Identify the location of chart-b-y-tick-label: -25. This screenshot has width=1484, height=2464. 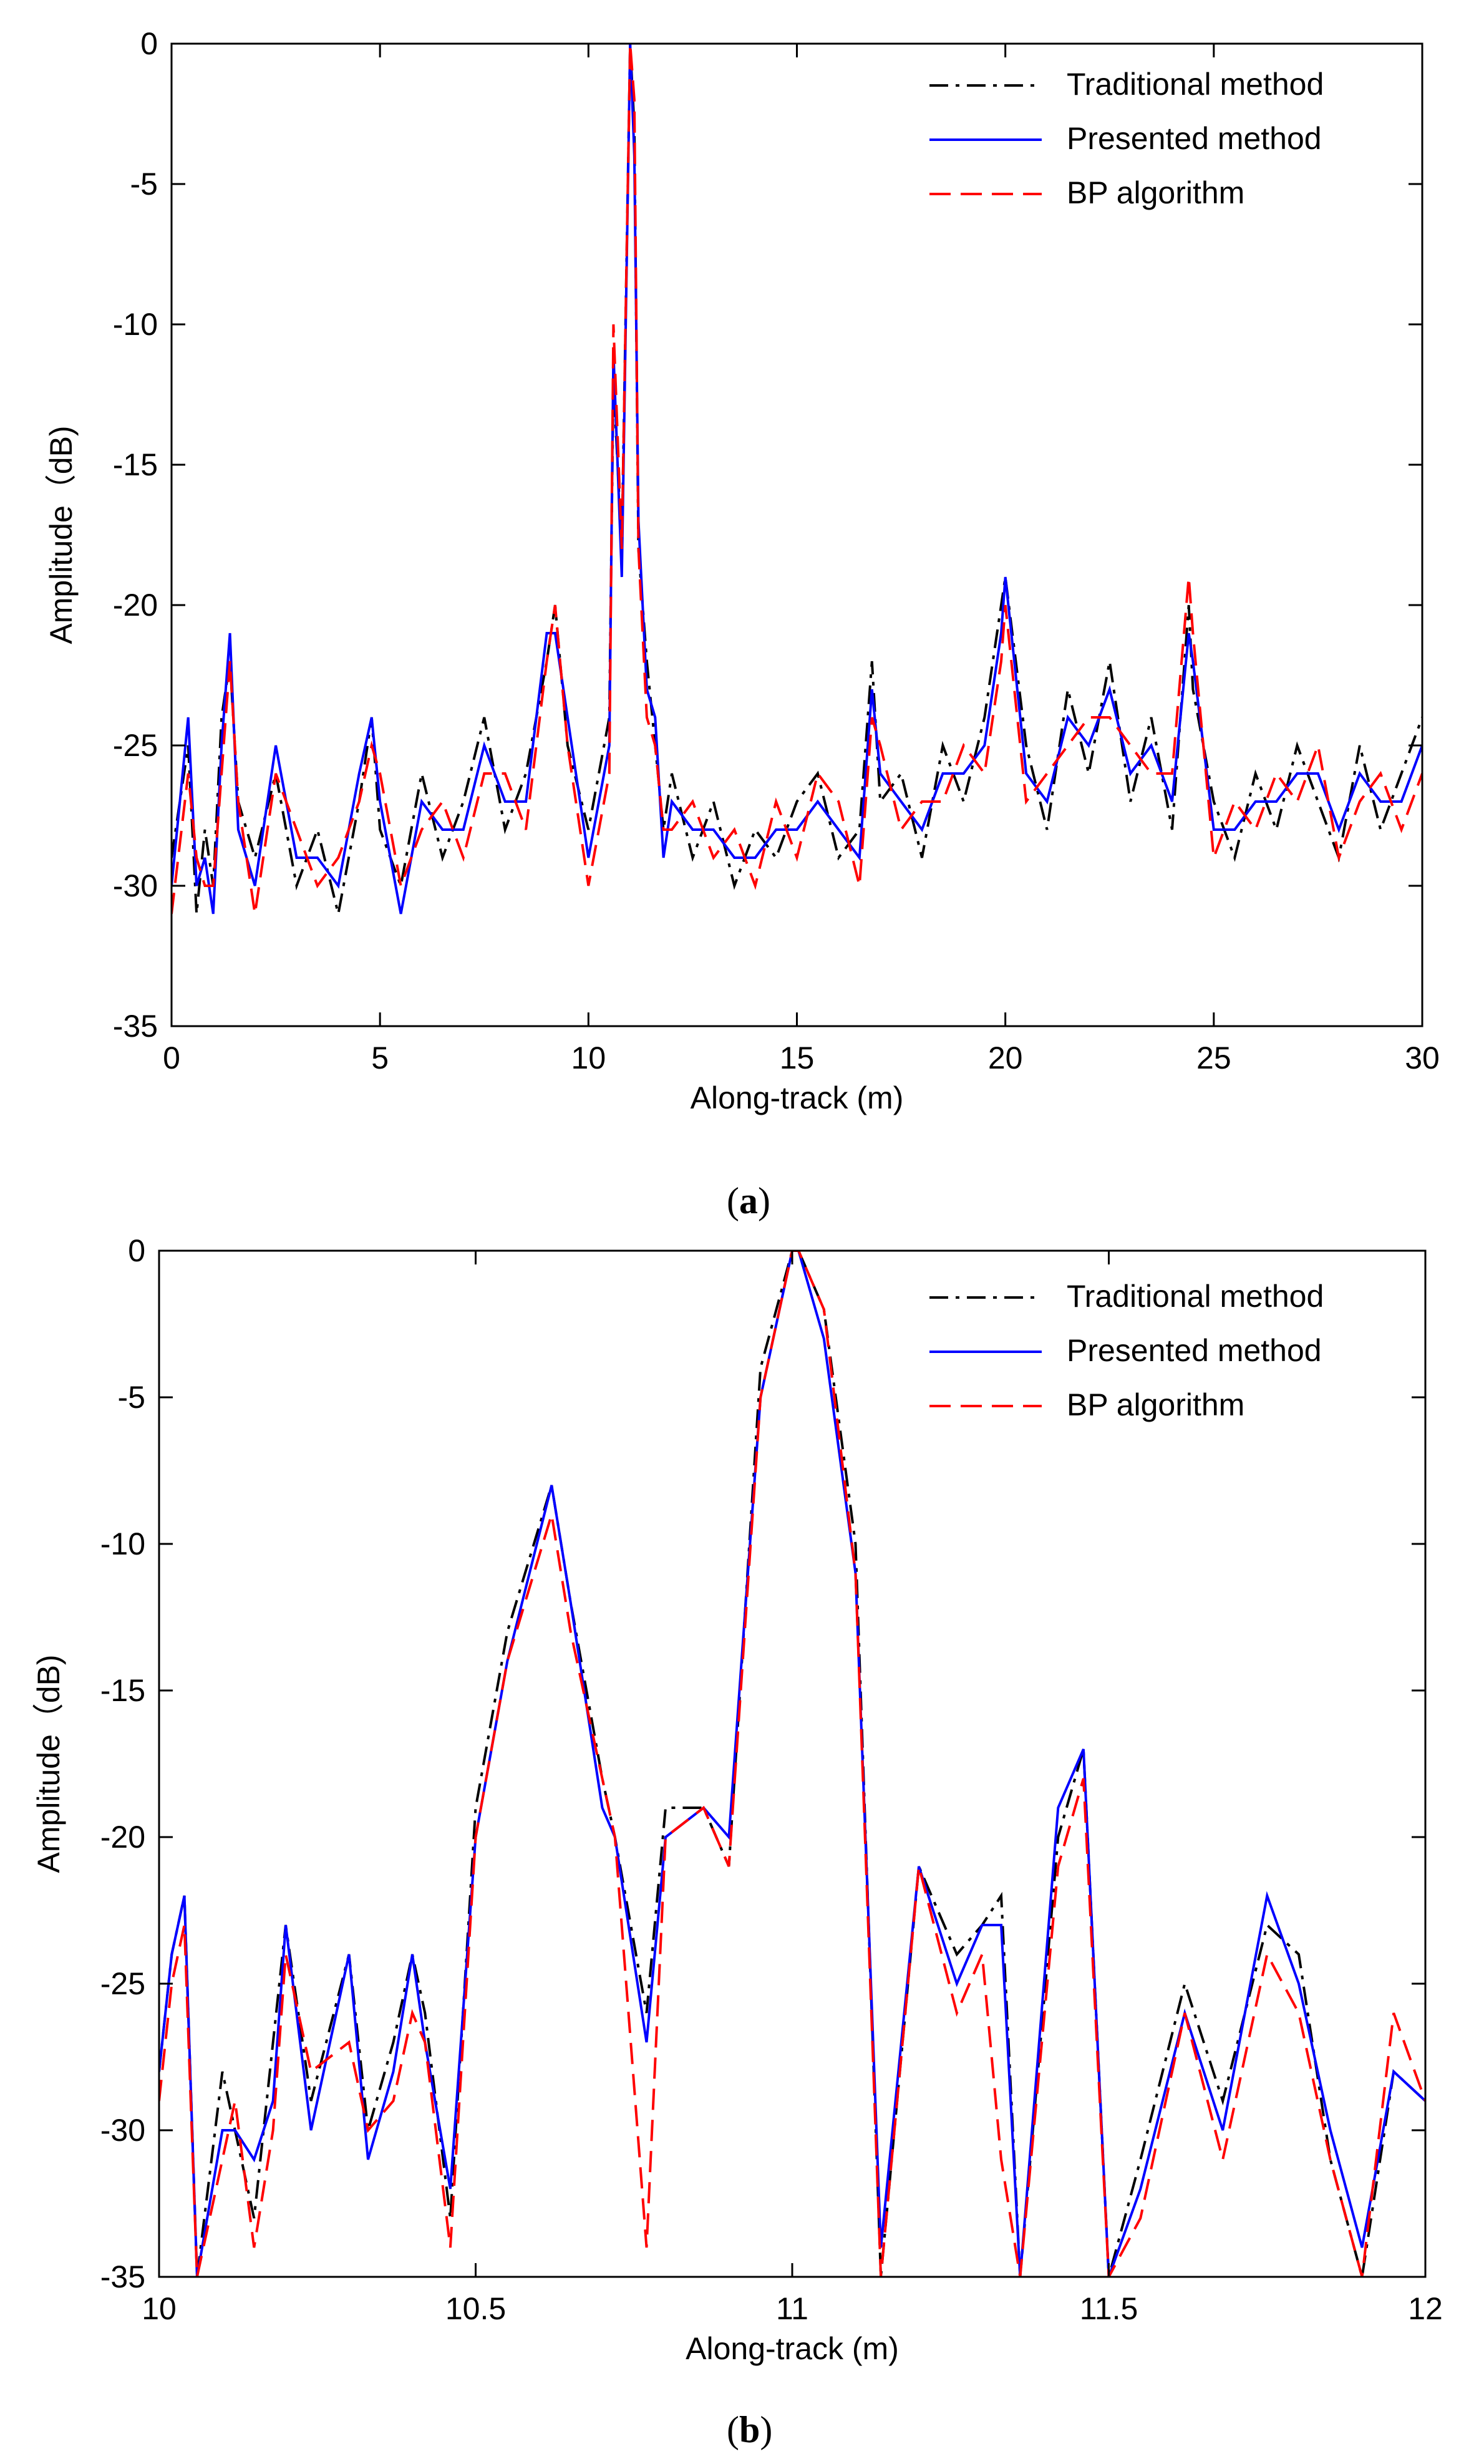
(122, 1983).